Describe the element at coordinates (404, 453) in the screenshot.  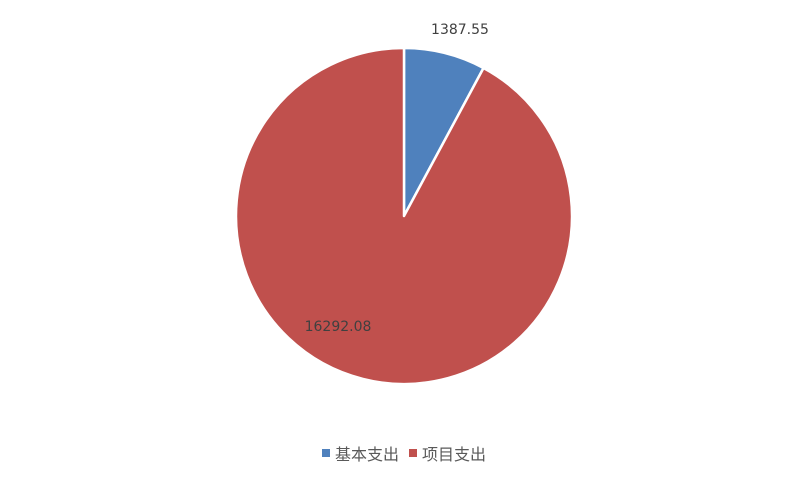
I see `legend: 基本支出 项目支出` at that location.